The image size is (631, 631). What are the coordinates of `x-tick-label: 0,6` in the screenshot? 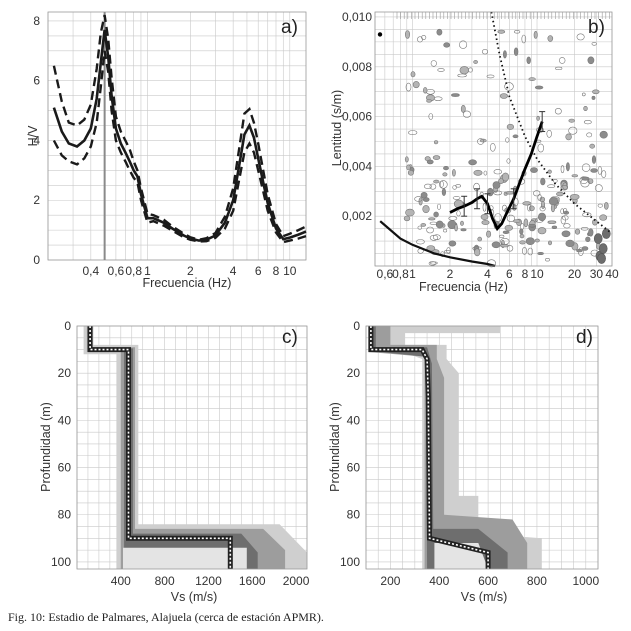 It's located at (385, 274).